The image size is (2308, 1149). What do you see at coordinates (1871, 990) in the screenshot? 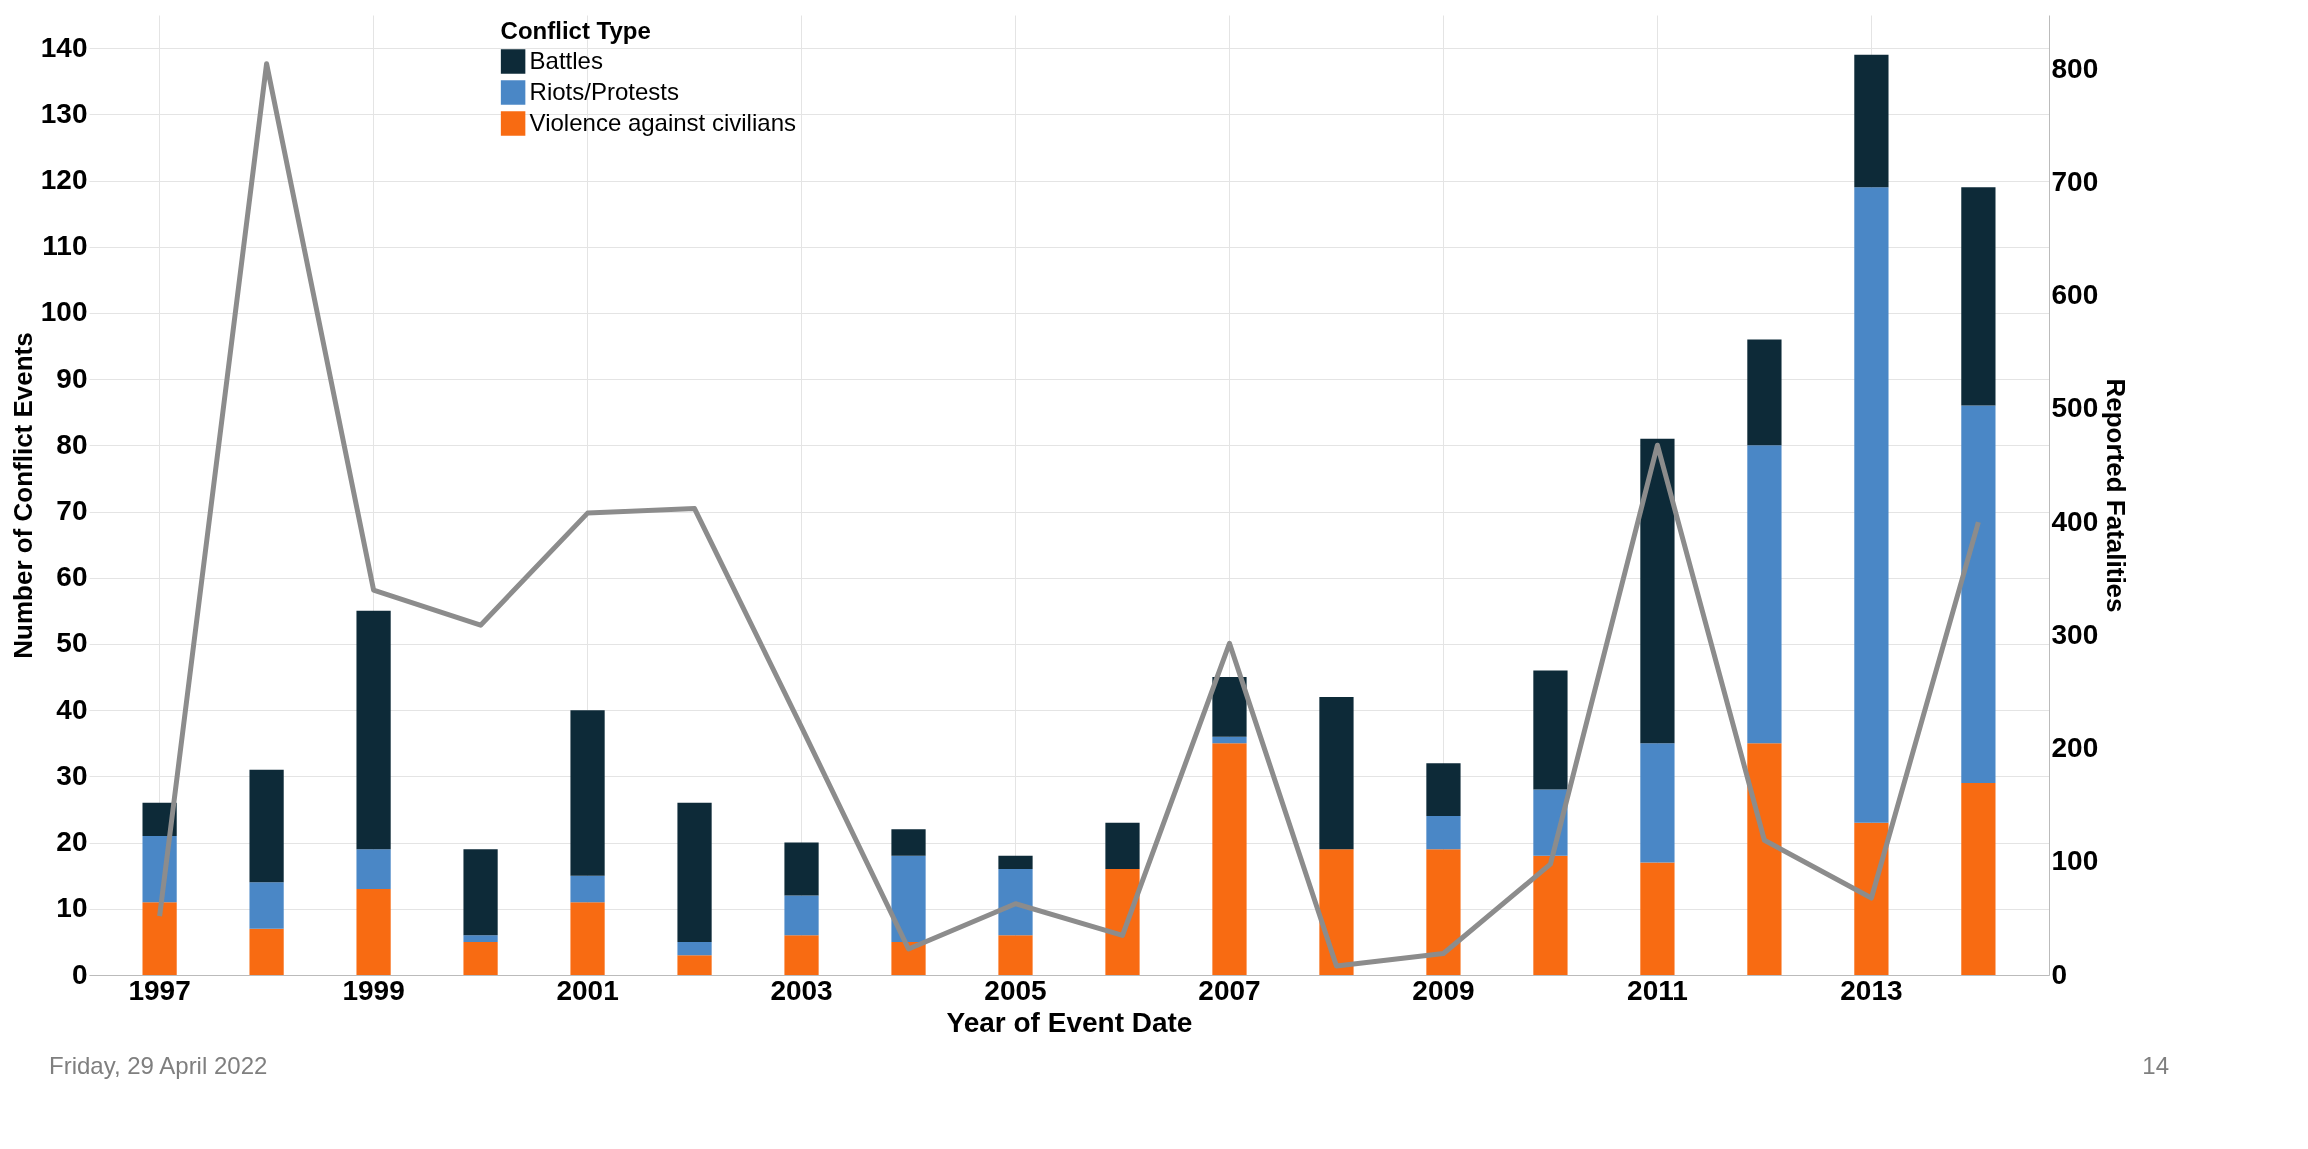
I see `x-tick-label: 2013` at bounding box center [1871, 990].